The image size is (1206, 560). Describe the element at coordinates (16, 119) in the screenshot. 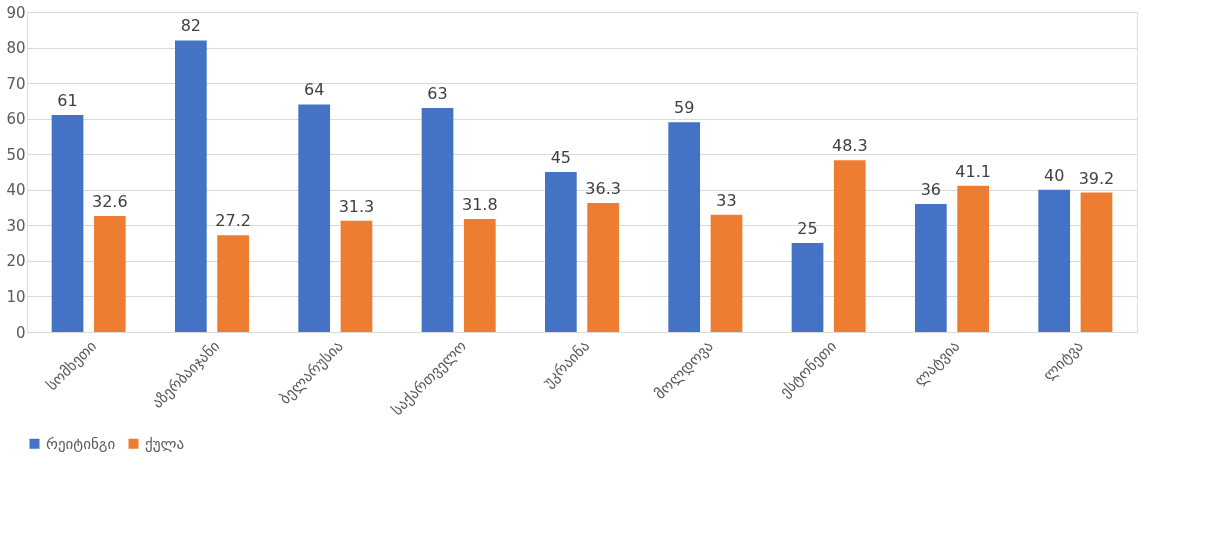

I see `y-tick-label: 60` at that location.